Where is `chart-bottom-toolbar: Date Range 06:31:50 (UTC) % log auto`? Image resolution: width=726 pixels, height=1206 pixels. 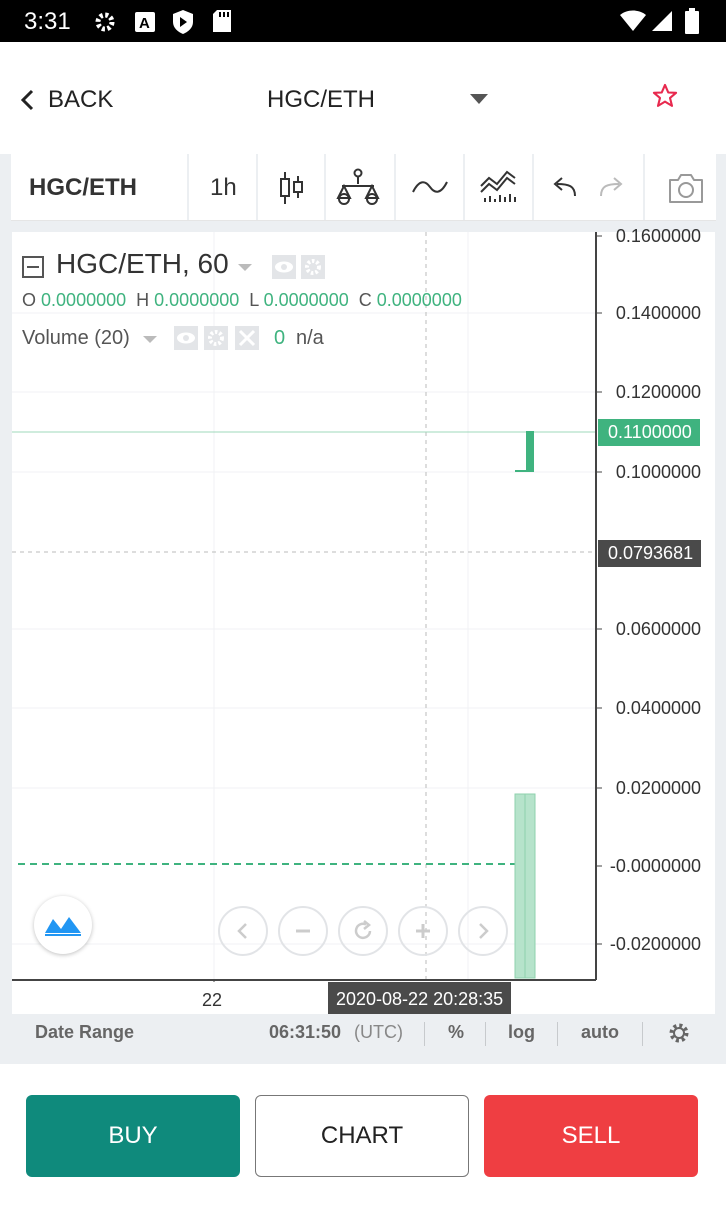
chart-bottom-toolbar: Date Range 06:31:50 (UTC) % log auto is located at coordinates (363, 1034).